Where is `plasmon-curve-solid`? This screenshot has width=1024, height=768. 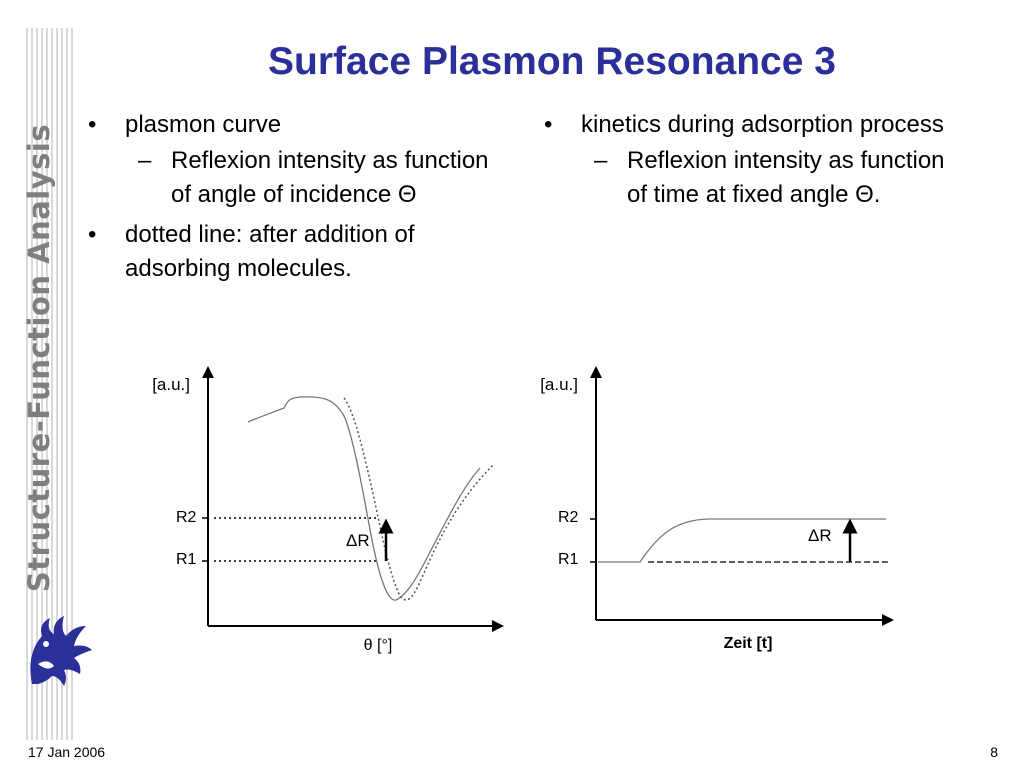 plasmon-curve-solid is located at coordinates (364, 498).